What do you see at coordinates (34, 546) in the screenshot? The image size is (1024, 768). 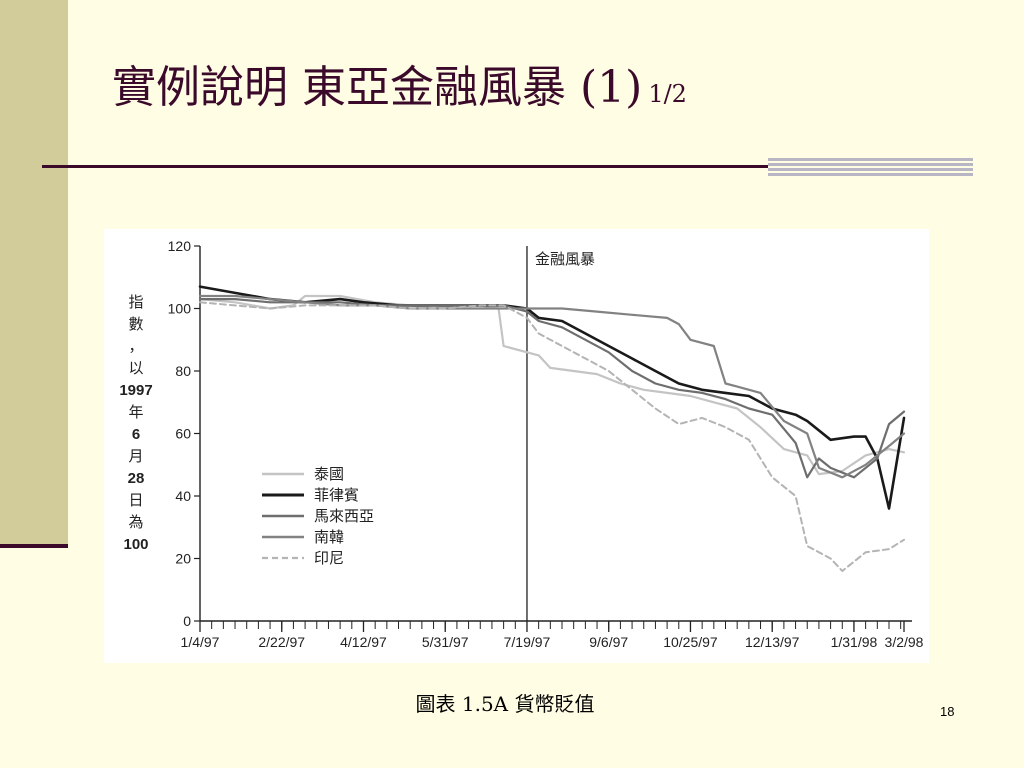 I see `left-accent-underline` at bounding box center [34, 546].